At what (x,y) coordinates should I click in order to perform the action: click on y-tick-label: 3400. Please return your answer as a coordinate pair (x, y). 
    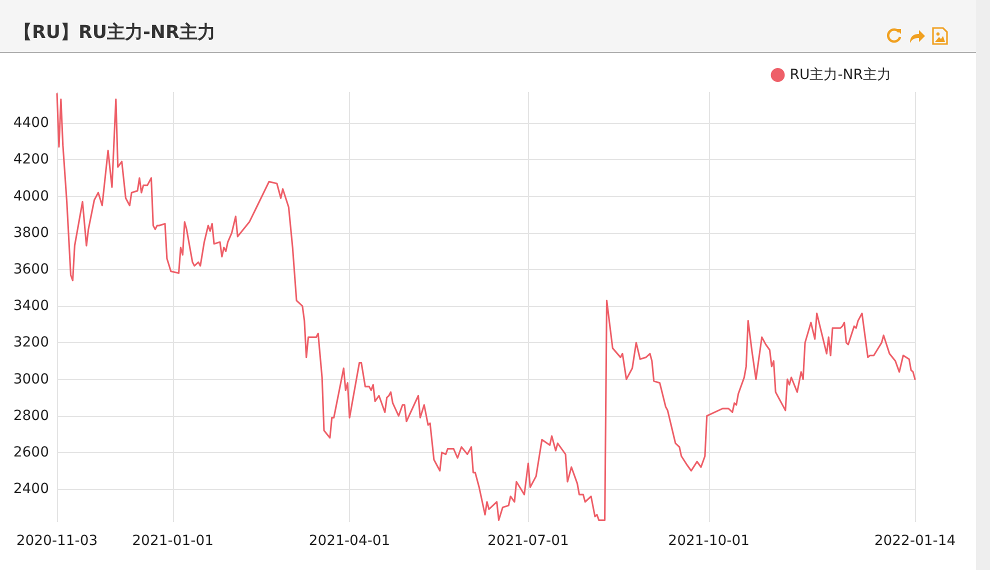
    Looking at the image, I should click on (31, 306).